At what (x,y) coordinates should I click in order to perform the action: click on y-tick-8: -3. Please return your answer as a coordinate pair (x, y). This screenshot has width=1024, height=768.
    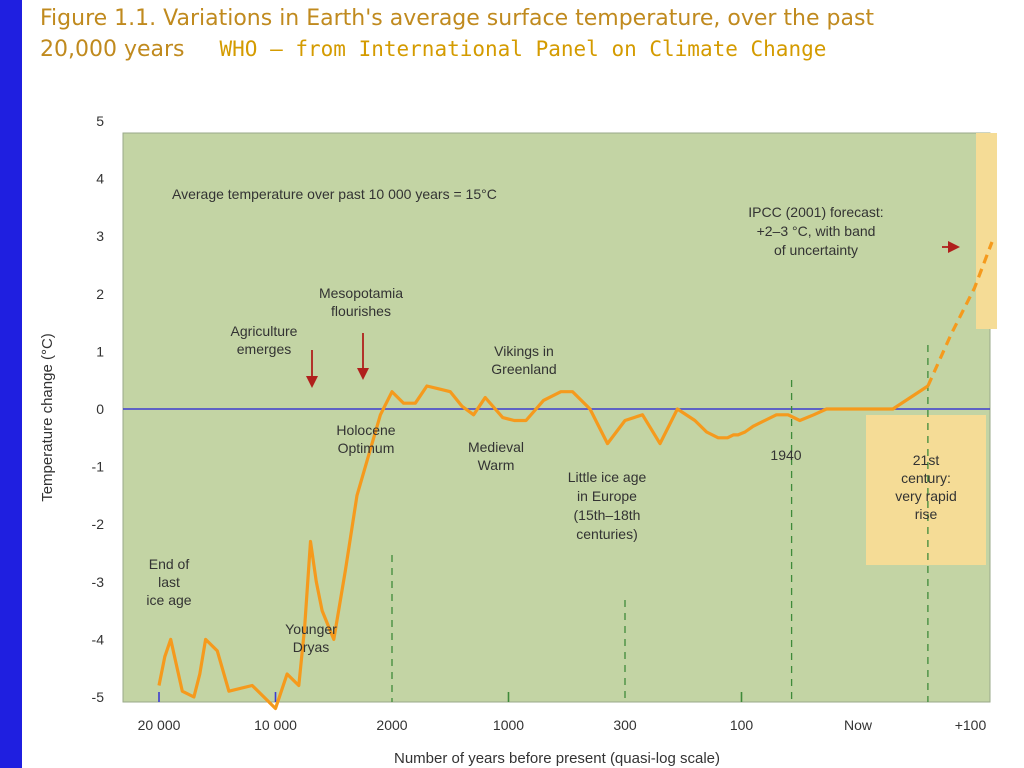
    Looking at the image, I should click on (98, 582).